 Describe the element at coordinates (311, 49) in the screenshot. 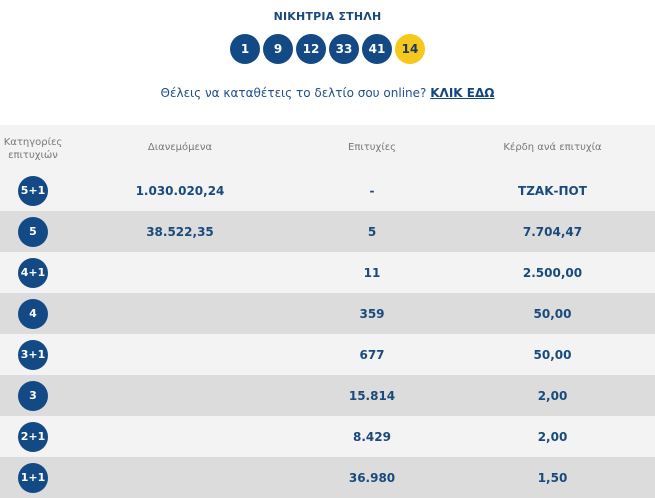

I see `number-ball: 12` at that location.